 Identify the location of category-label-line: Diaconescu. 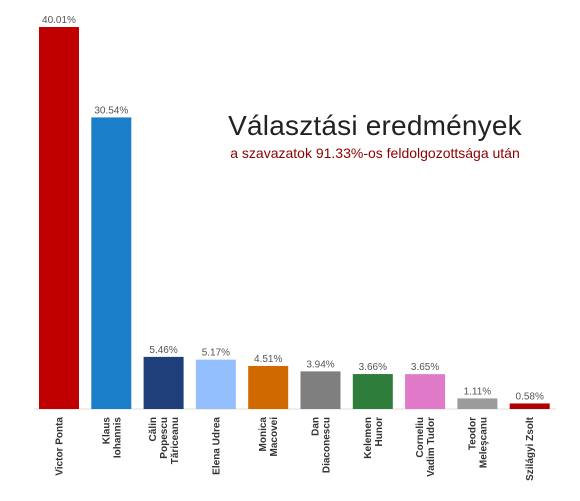
(327, 445).